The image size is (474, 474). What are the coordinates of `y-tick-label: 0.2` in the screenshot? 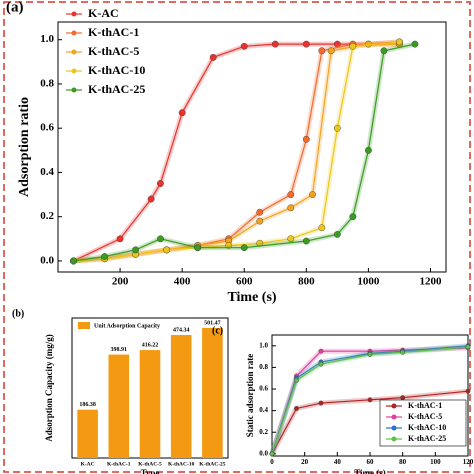 It's located at (47, 216).